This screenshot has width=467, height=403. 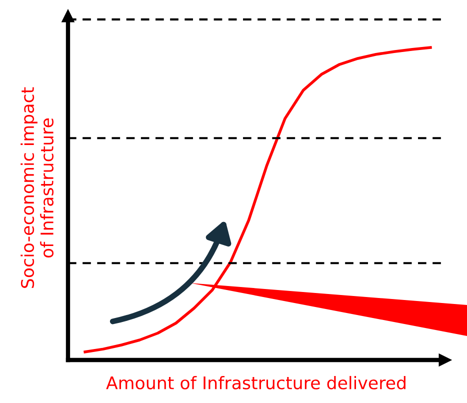 What do you see at coordinates (37, 187) in the screenshot?
I see `y-axis-title: Socio-economic impact of Infrastructure` at bounding box center [37, 187].